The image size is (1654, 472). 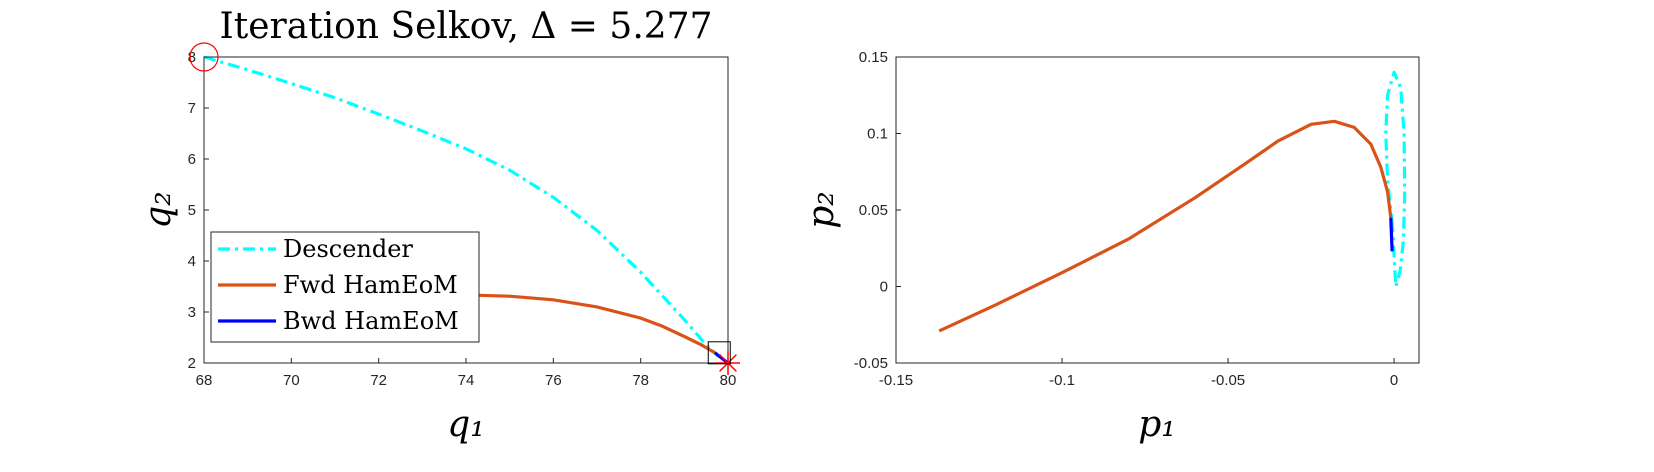 I want to click on x-tick-label: 72, so click(x=378, y=380).